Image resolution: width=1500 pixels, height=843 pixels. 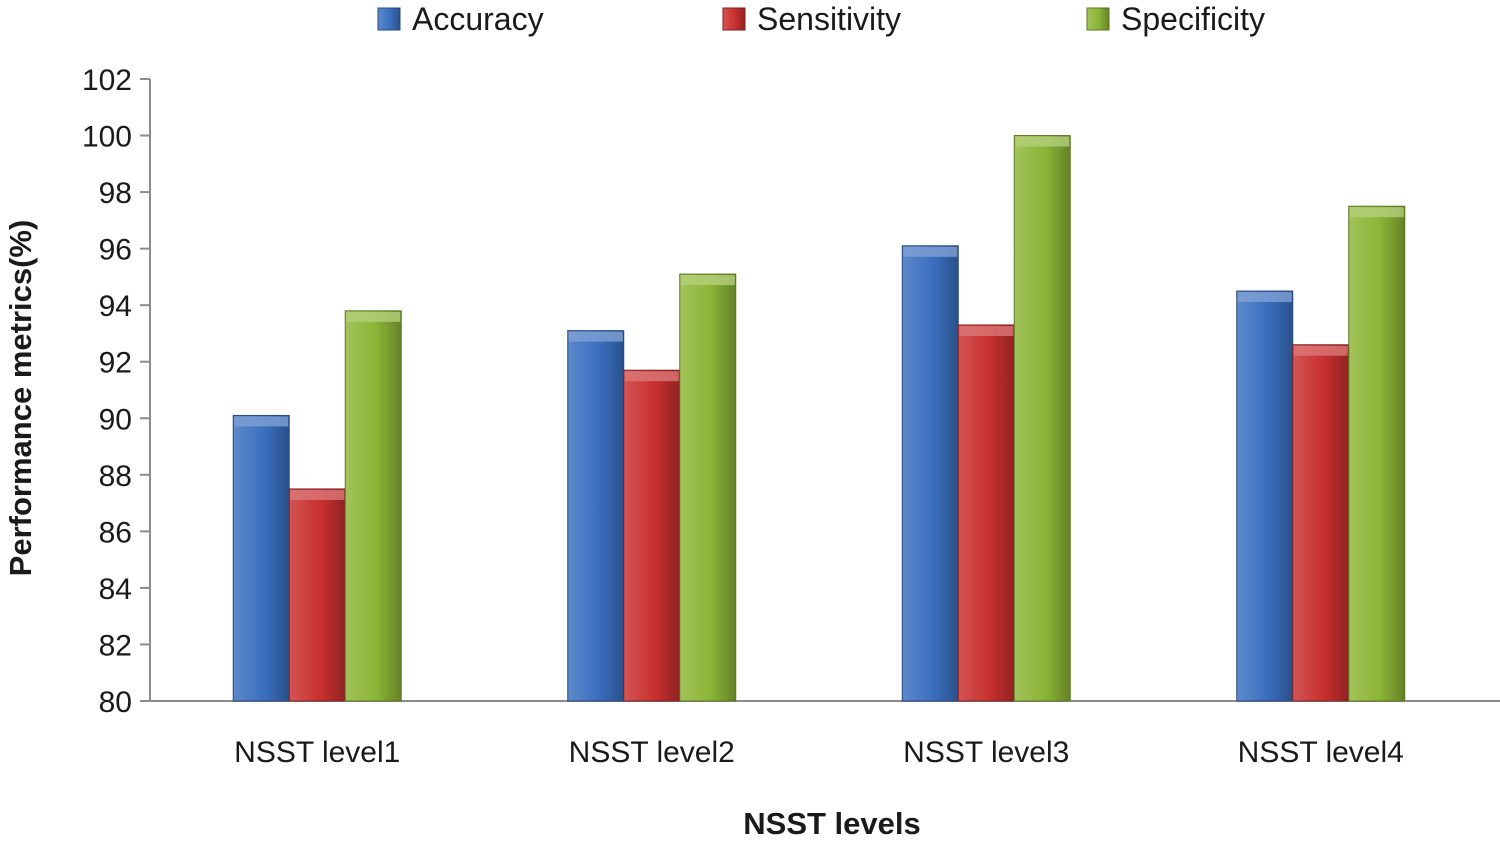 What do you see at coordinates (115, 702) in the screenshot?
I see `y-tick-label: 80` at bounding box center [115, 702].